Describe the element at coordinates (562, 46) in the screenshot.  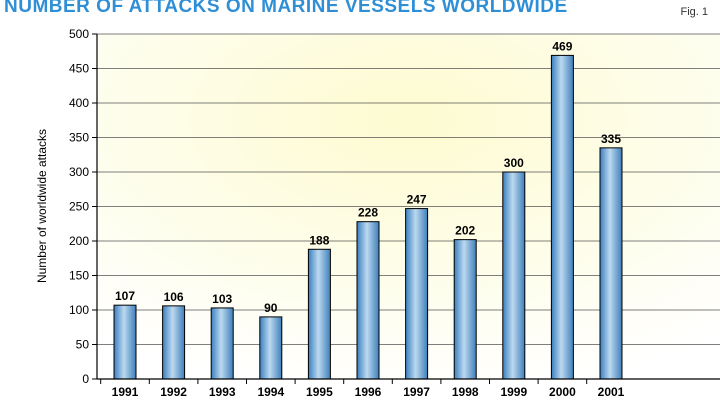
I see `data-label: 469` at that location.